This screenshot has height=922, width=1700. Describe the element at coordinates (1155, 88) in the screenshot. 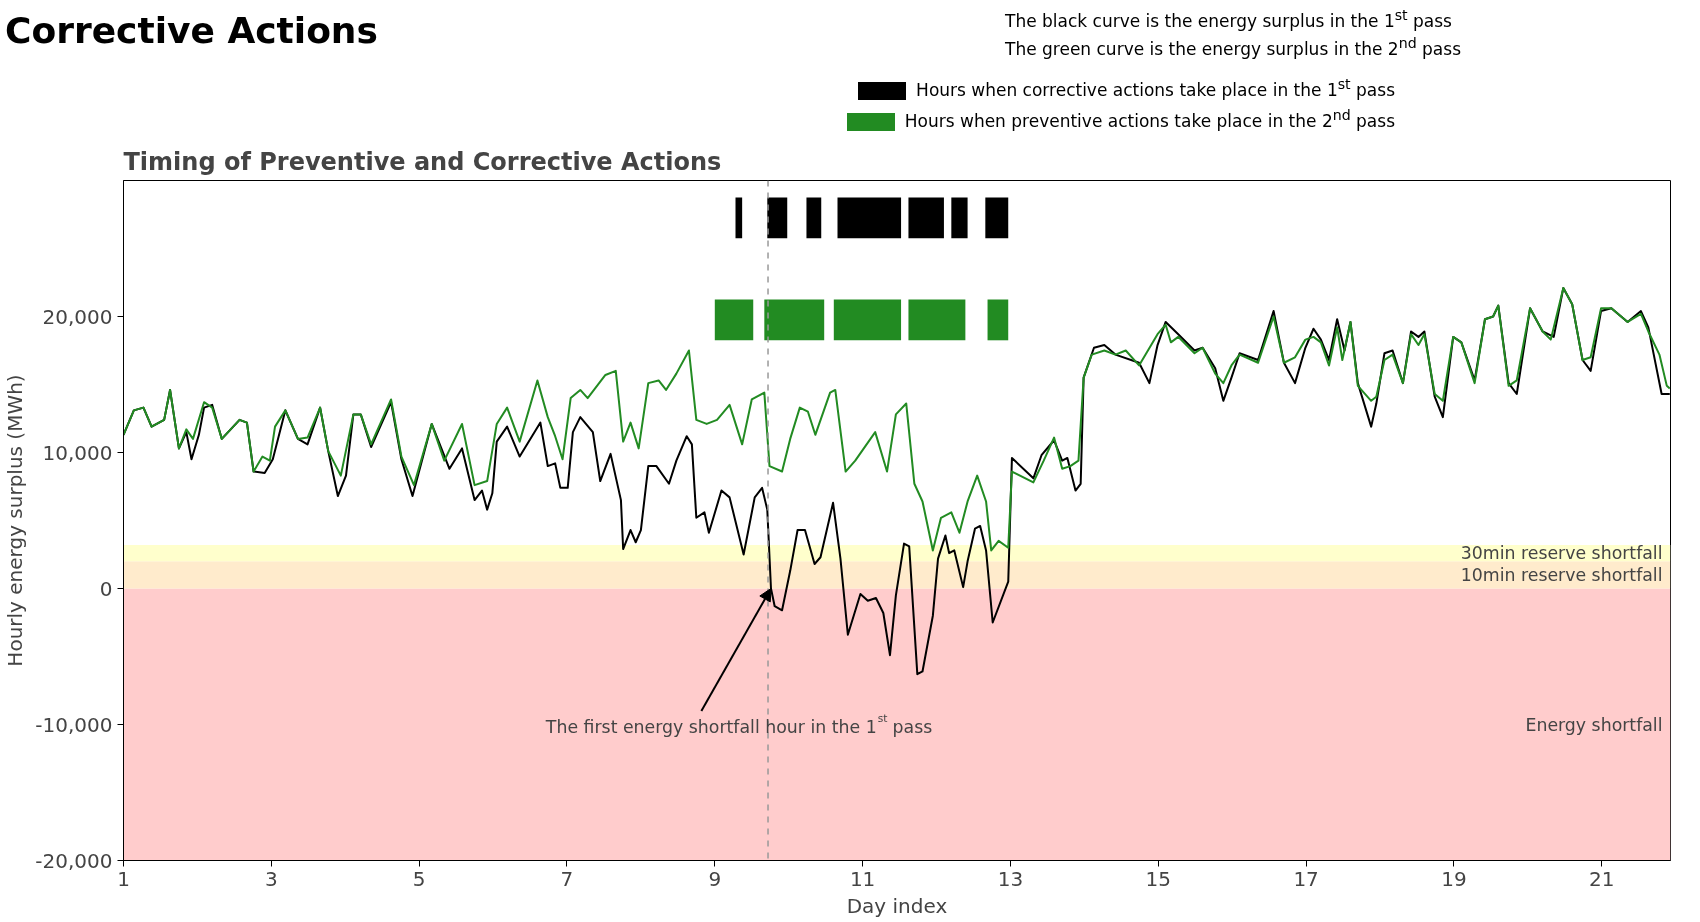

I see `legend-label: Hours when corrective actions take place in the 1$^{st}$ pass` at that location.